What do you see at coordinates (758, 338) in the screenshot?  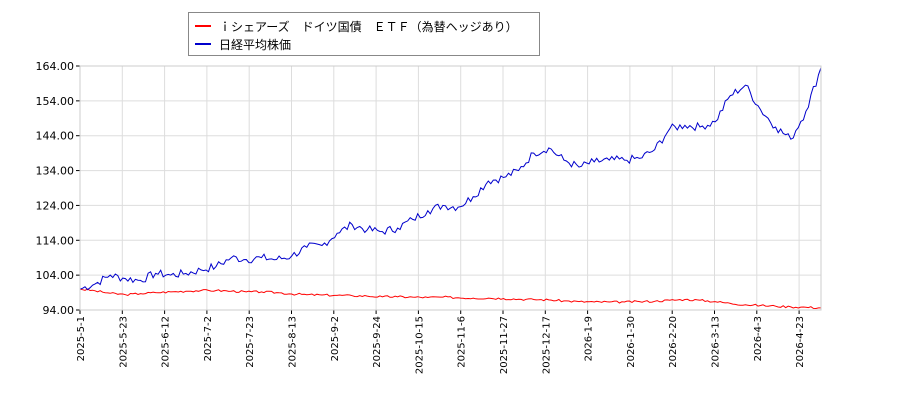 I see `x-tick-label: 2026-4-3` at bounding box center [758, 338].